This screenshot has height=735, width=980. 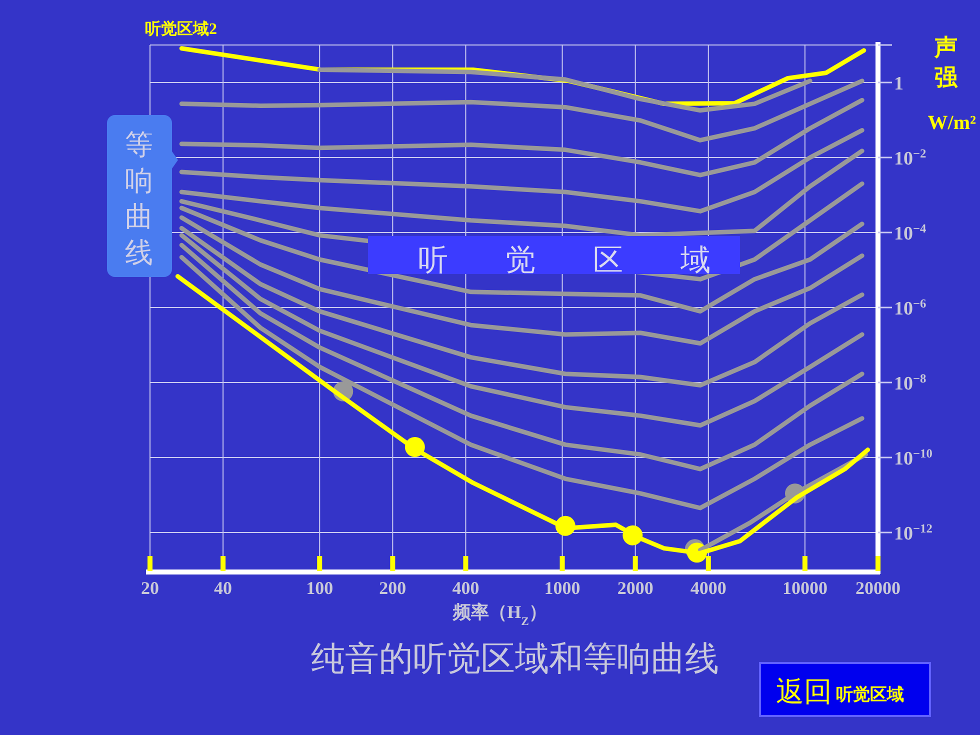 What do you see at coordinates (878, 588) in the screenshot?
I see `x-tick-label: 20000` at bounding box center [878, 588].